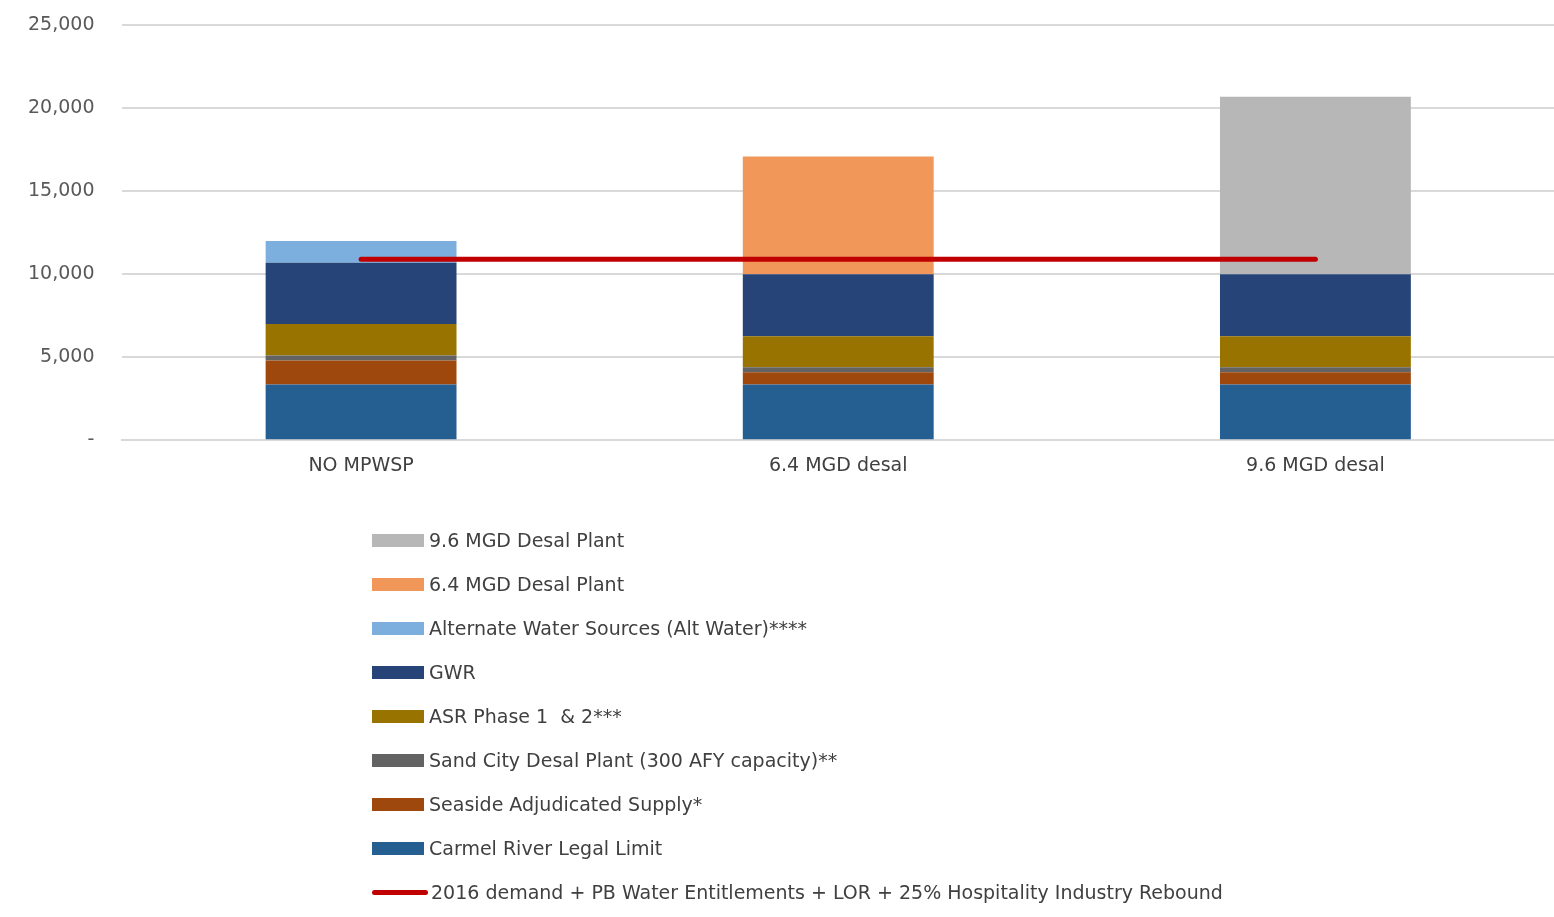 The height and width of the screenshot is (917, 1554). What do you see at coordinates (618, 628) in the screenshot?
I see `legend-label: Alternate Water Sources (Alt Water)****` at bounding box center [618, 628].